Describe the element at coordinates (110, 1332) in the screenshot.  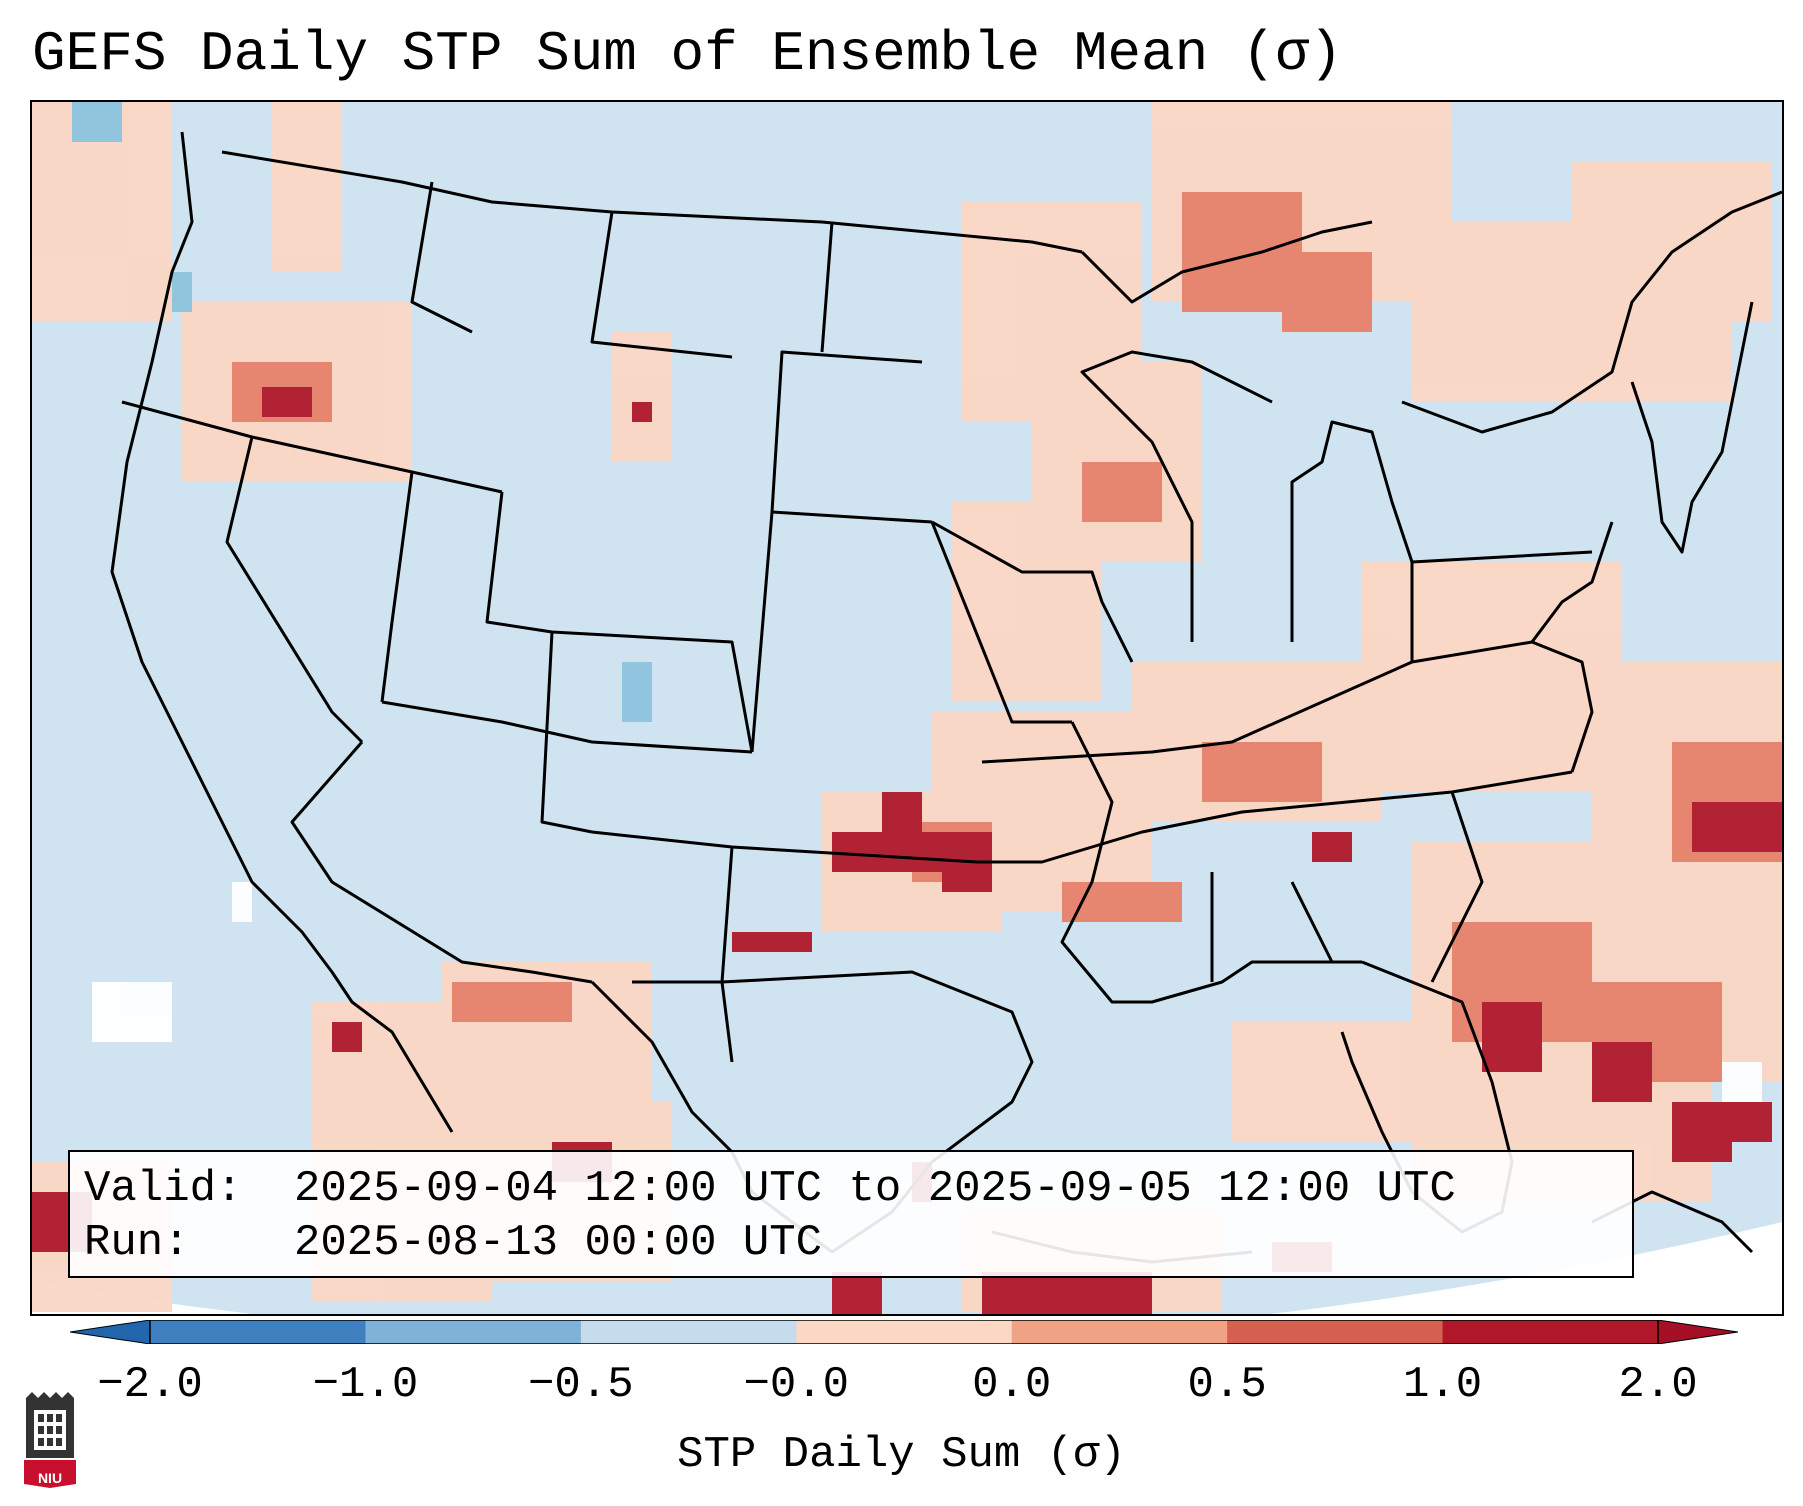
I see `colorbar-extension-under` at that location.